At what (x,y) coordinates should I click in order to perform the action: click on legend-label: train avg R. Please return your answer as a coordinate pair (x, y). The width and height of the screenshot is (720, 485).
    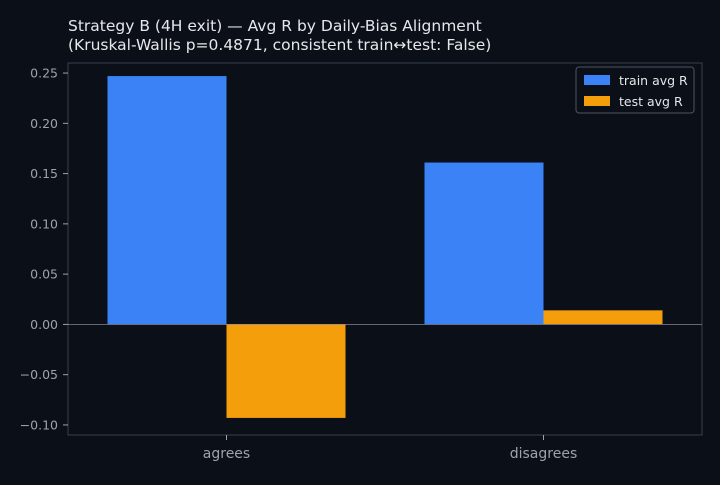
    Looking at the image, I should click on (653, 80).